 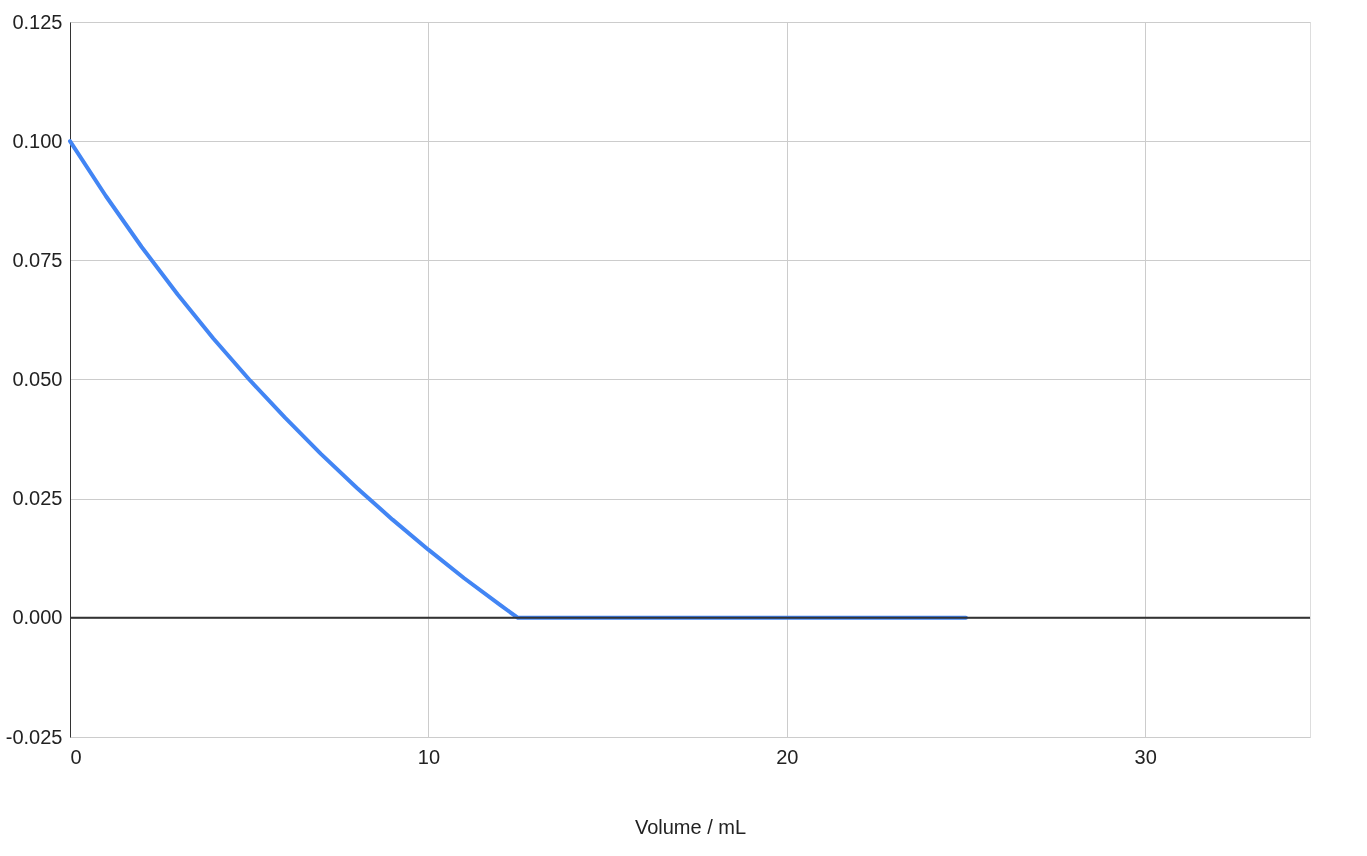 What do you see at coordinates (37, 259) in the screenshot?
I see `y-tick-label: 0.075` at bounding box center [37, 259].